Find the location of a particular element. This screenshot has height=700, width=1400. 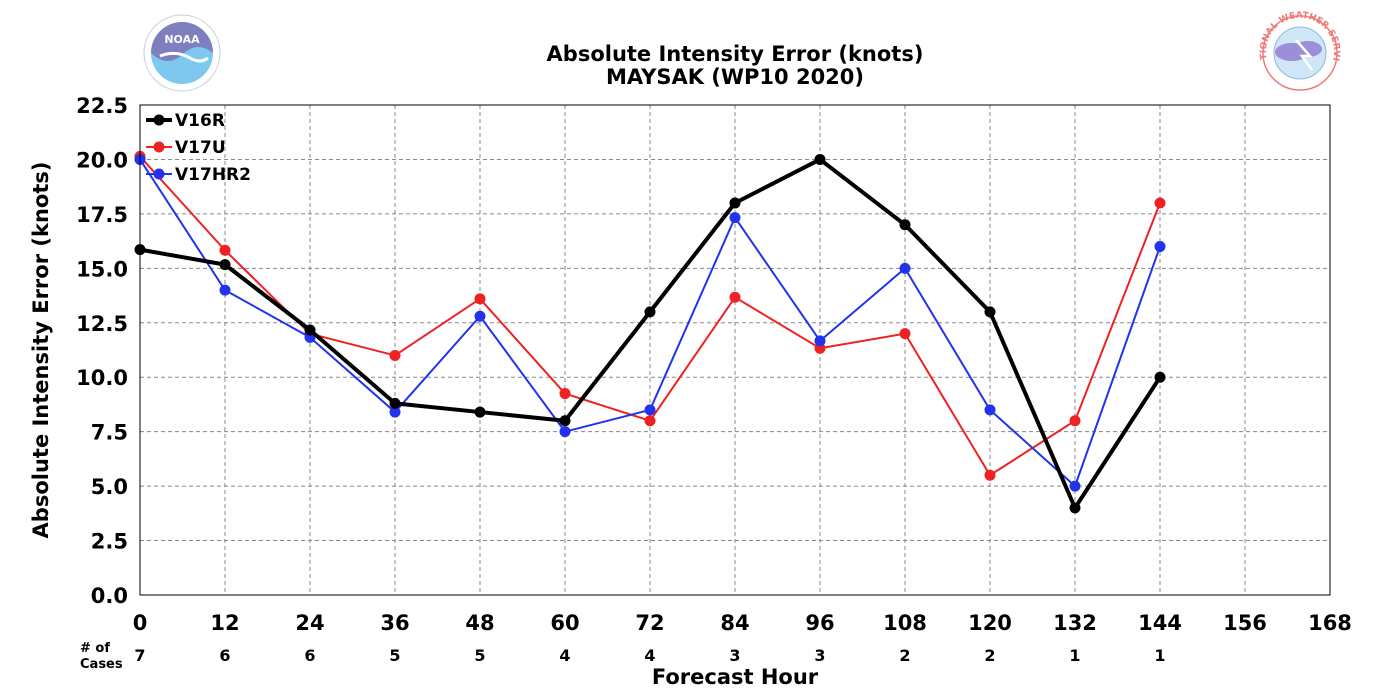

x-tick-label: 120 is located at coordinates (990, 623).